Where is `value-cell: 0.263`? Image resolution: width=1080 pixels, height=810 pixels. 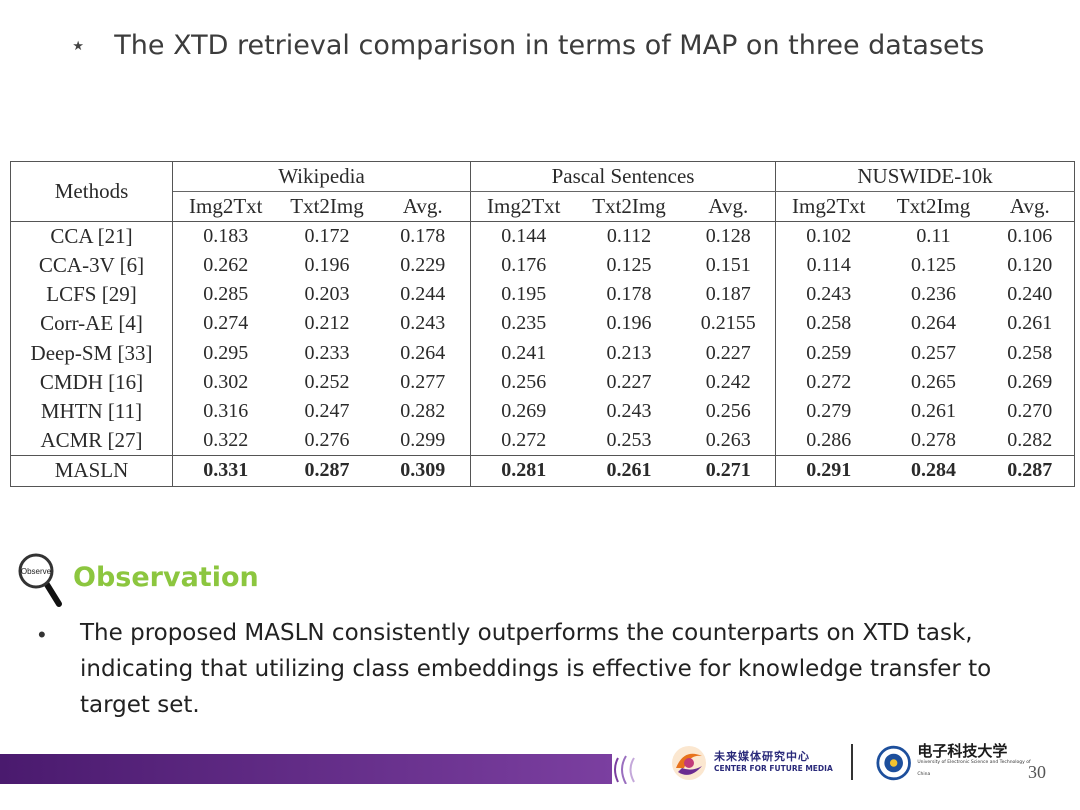 value-cell: 0.263 is located at coordinates (729, 440).